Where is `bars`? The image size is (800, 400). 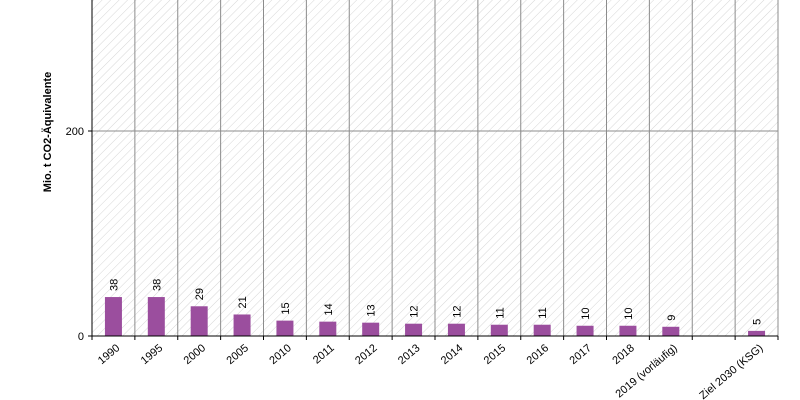 bars is located at coordinates (435, 316).